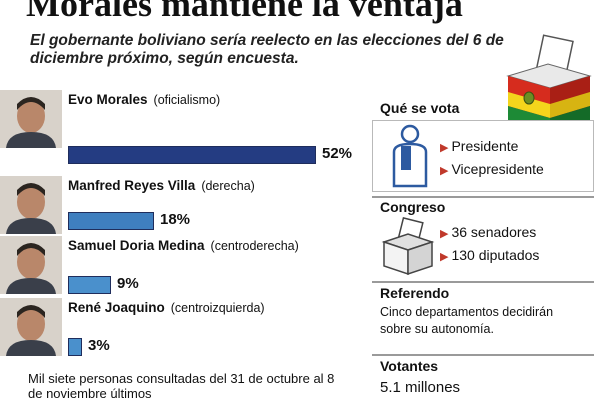  I want to click on candidate-name: Samuel Doria Medina (centroderecha), so click(183, 245).